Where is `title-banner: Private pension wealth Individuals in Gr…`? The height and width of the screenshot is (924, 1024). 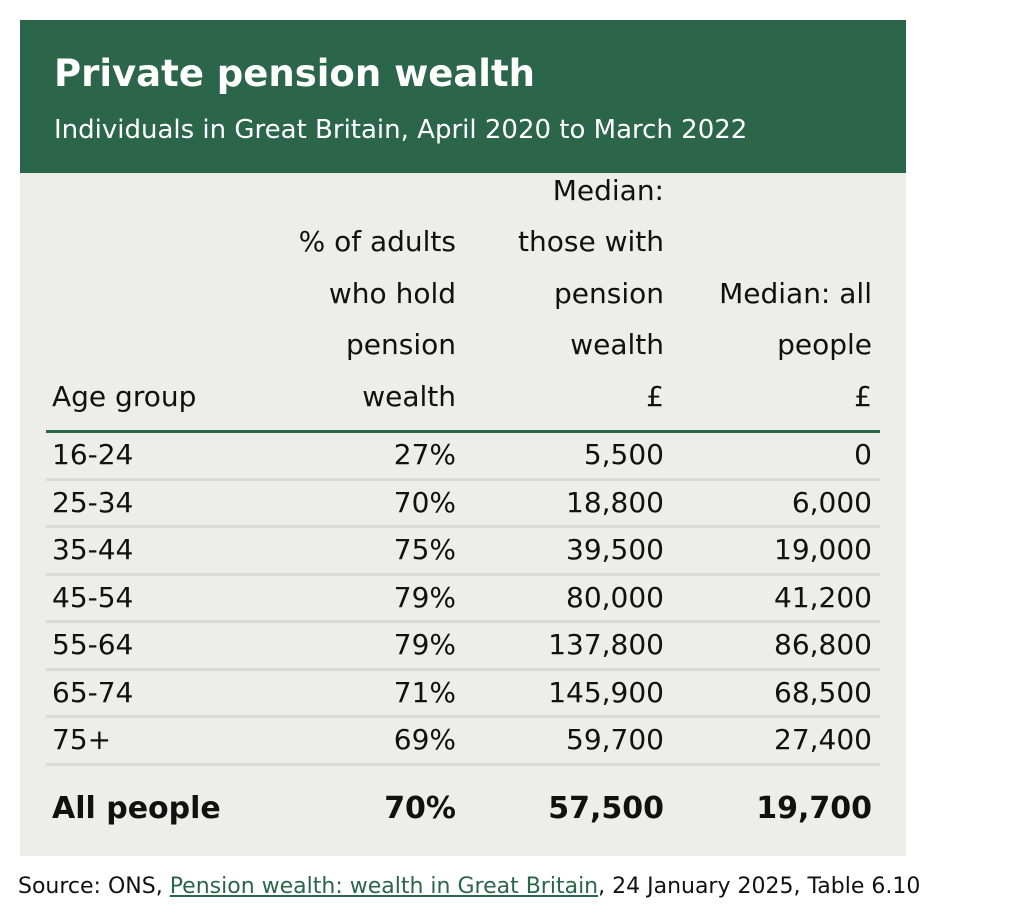
title-banner: Private pension wealth Individuals in Gr… is located at coordinates (463, 96).